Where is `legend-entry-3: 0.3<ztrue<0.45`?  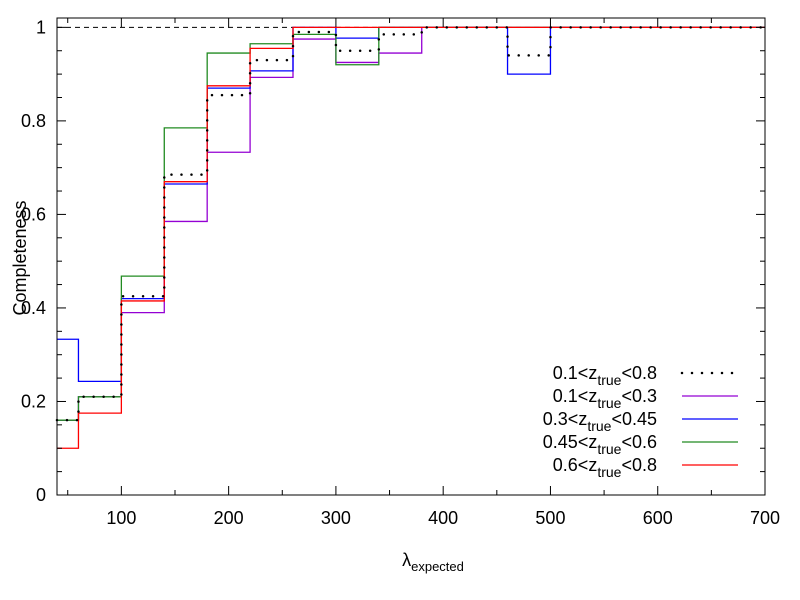
legend-entry-3: 0.3<ztrue<0.45 is located at coordinates (640, 421).